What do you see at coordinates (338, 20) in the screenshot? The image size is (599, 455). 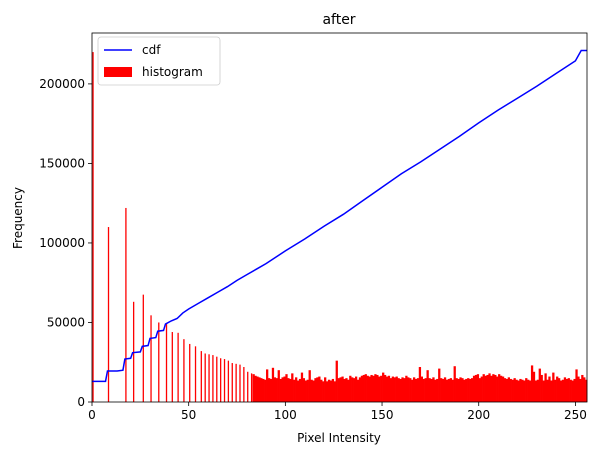 I see `chart-title: after` at bounding box center [338, 20].